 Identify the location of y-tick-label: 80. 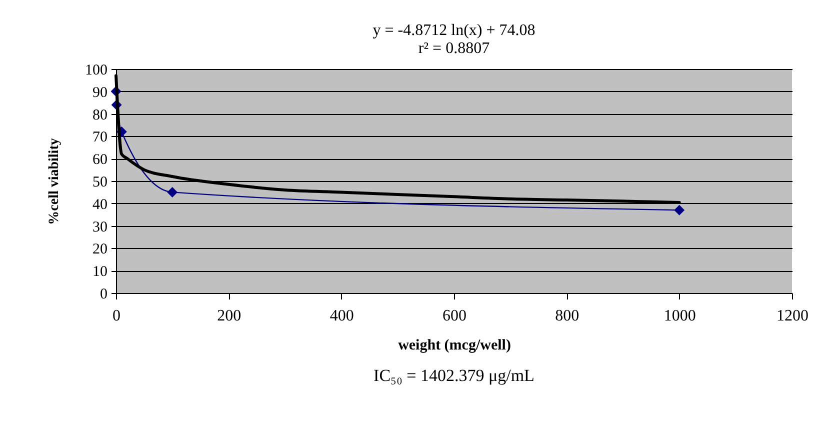
(100, 115).